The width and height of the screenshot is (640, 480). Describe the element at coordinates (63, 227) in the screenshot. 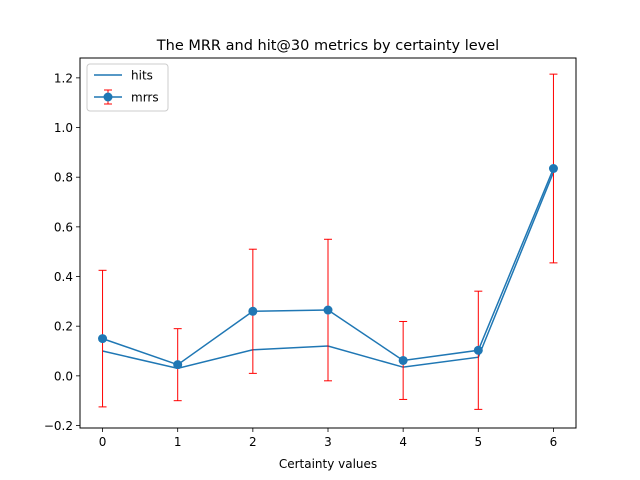

I see `y-tick-label: 0.6` at that location.